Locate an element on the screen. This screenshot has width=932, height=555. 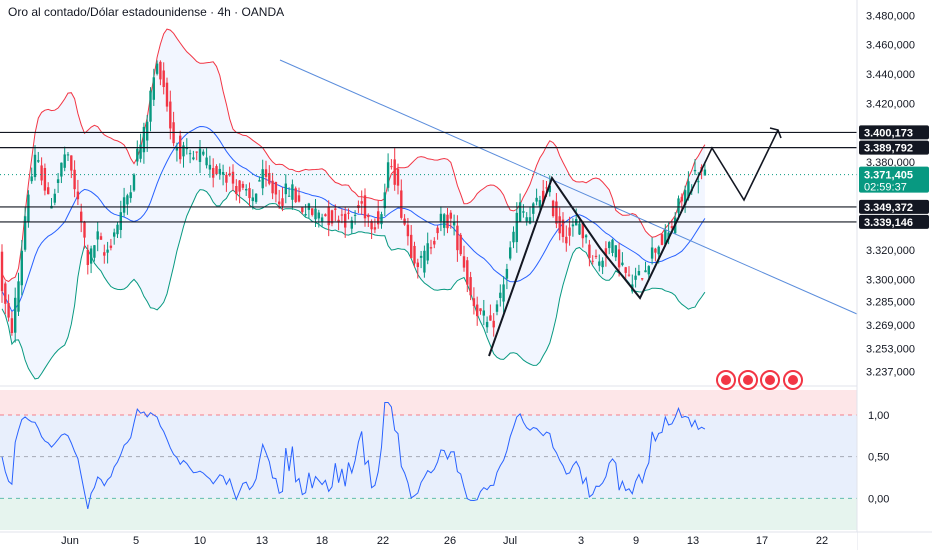
price-tick-label: 3.380,000 is located at coordinates (890, 163).